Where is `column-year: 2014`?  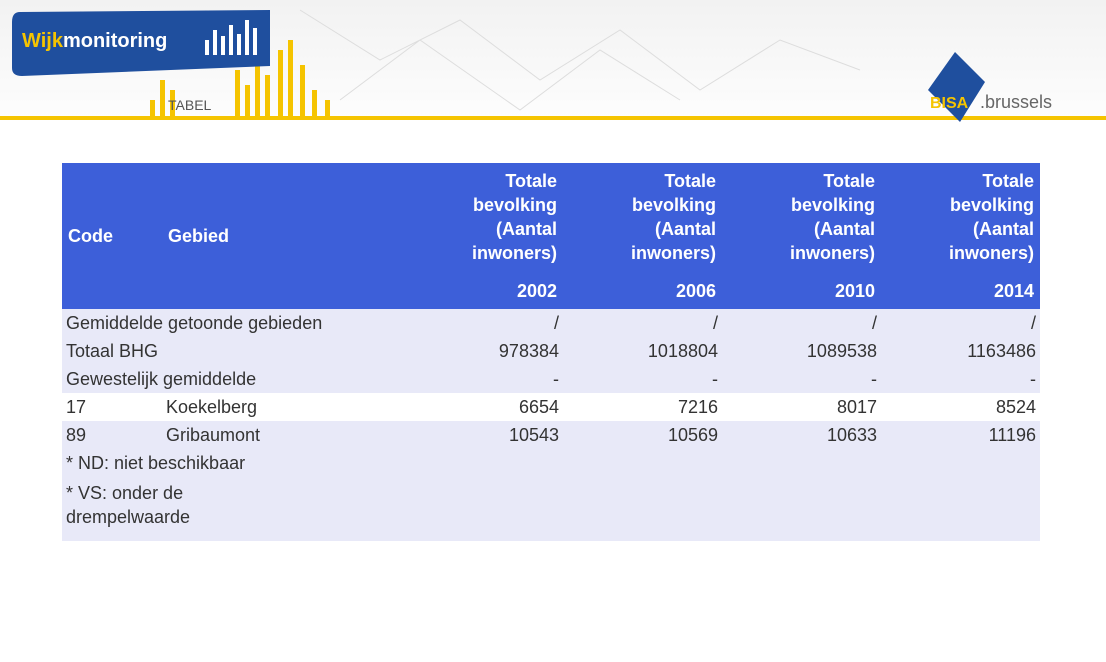
column-year: 2014 is located at coordinates (1013, 291).